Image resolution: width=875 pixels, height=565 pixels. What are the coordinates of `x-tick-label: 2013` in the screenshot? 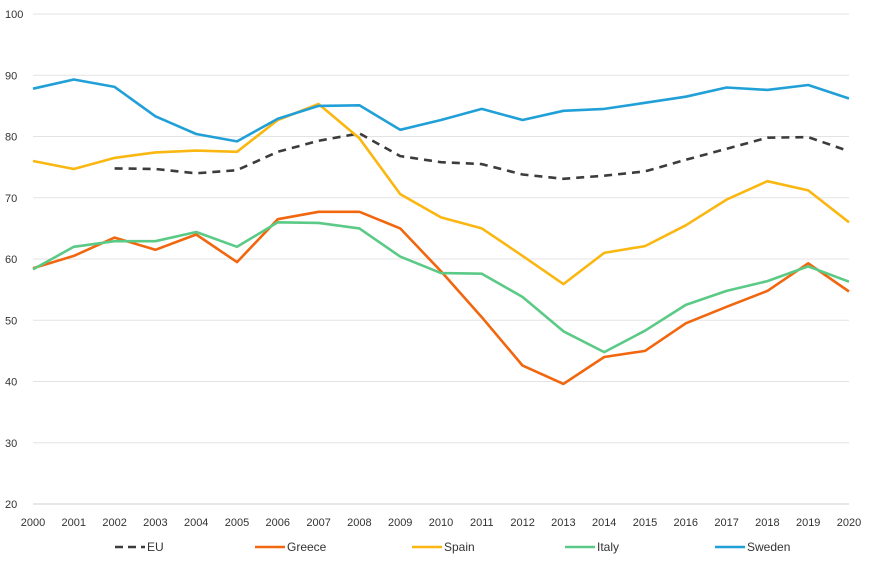 It's located at (563, 523).